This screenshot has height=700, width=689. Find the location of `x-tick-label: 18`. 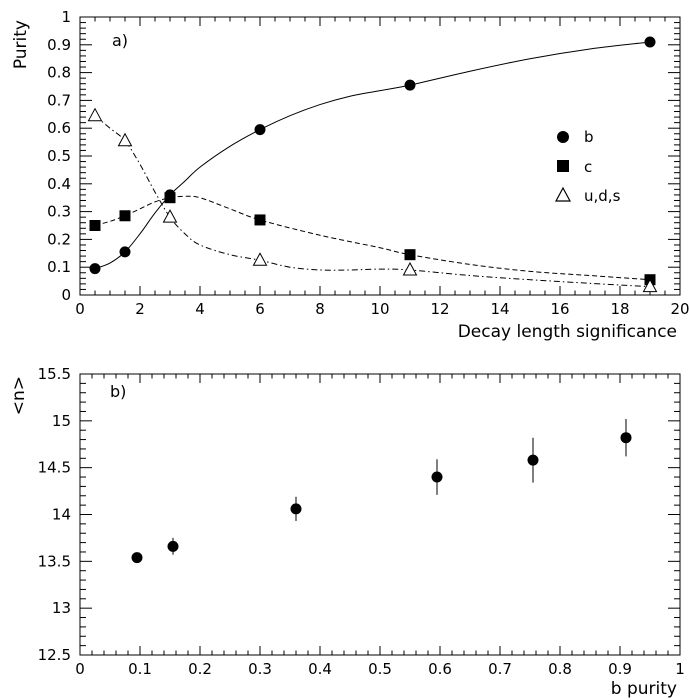

x-tick-label: 18 is located at coordinates (619, 309).